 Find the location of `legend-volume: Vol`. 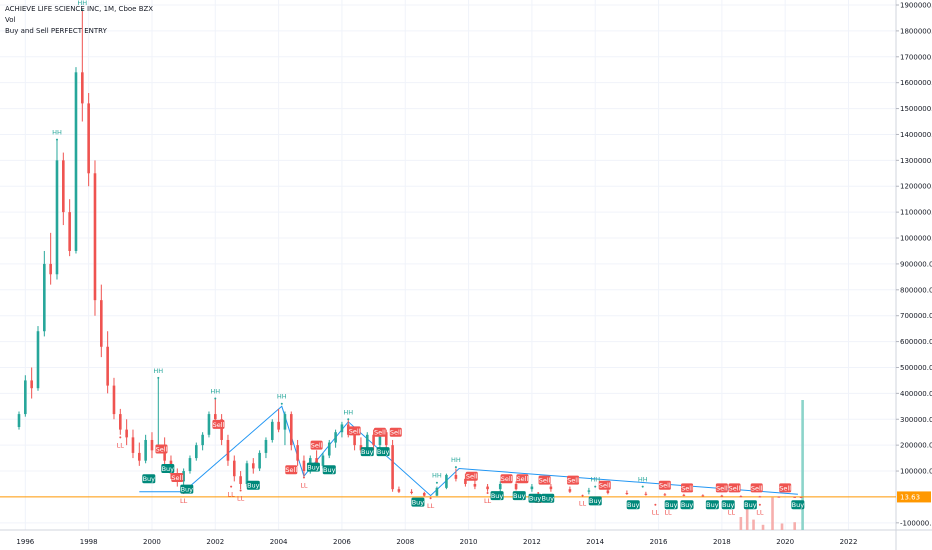

legend-volume: Vol is located at coordinates (10, 20).